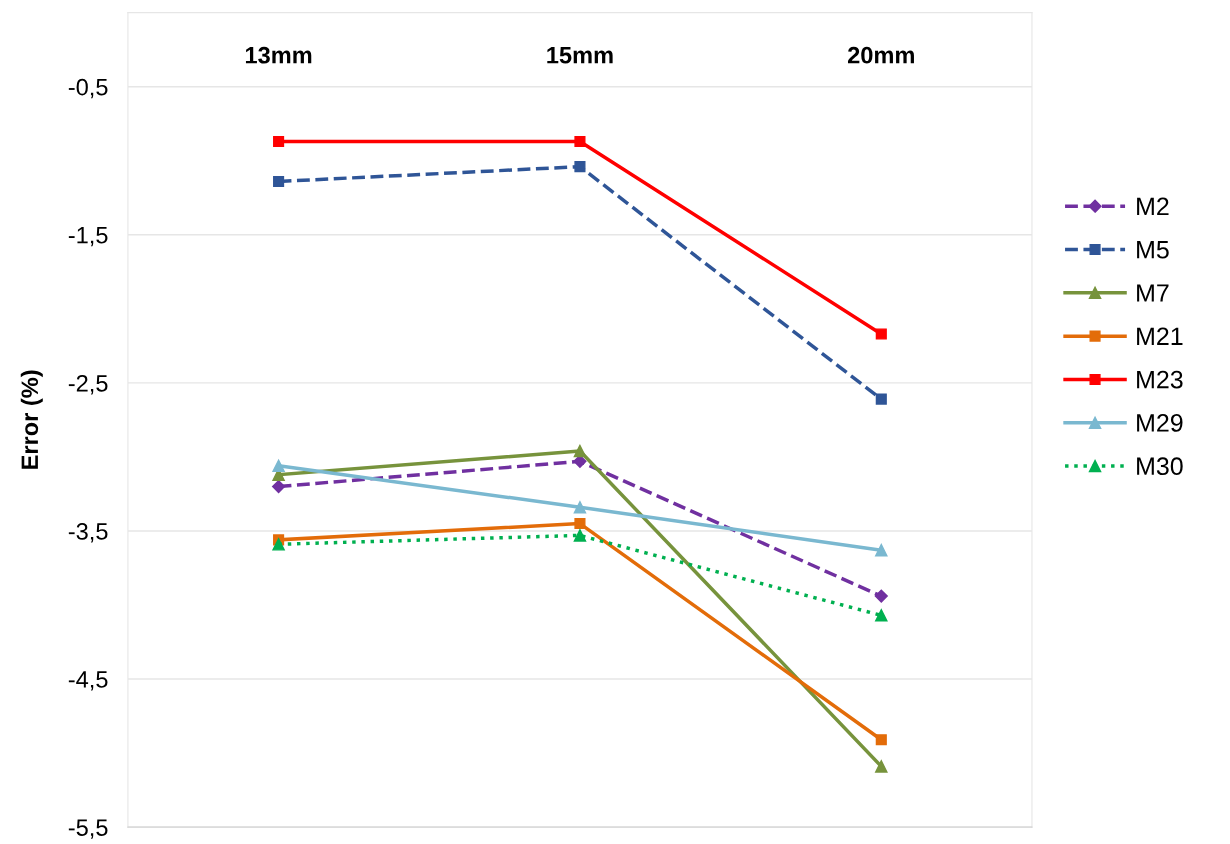 The width and height of the screenshot is (1230, 844). What do you see at coordinates (1160, 423) in the screenshot?
I see `legend-label: M29` at bounding box center [1160, 423].